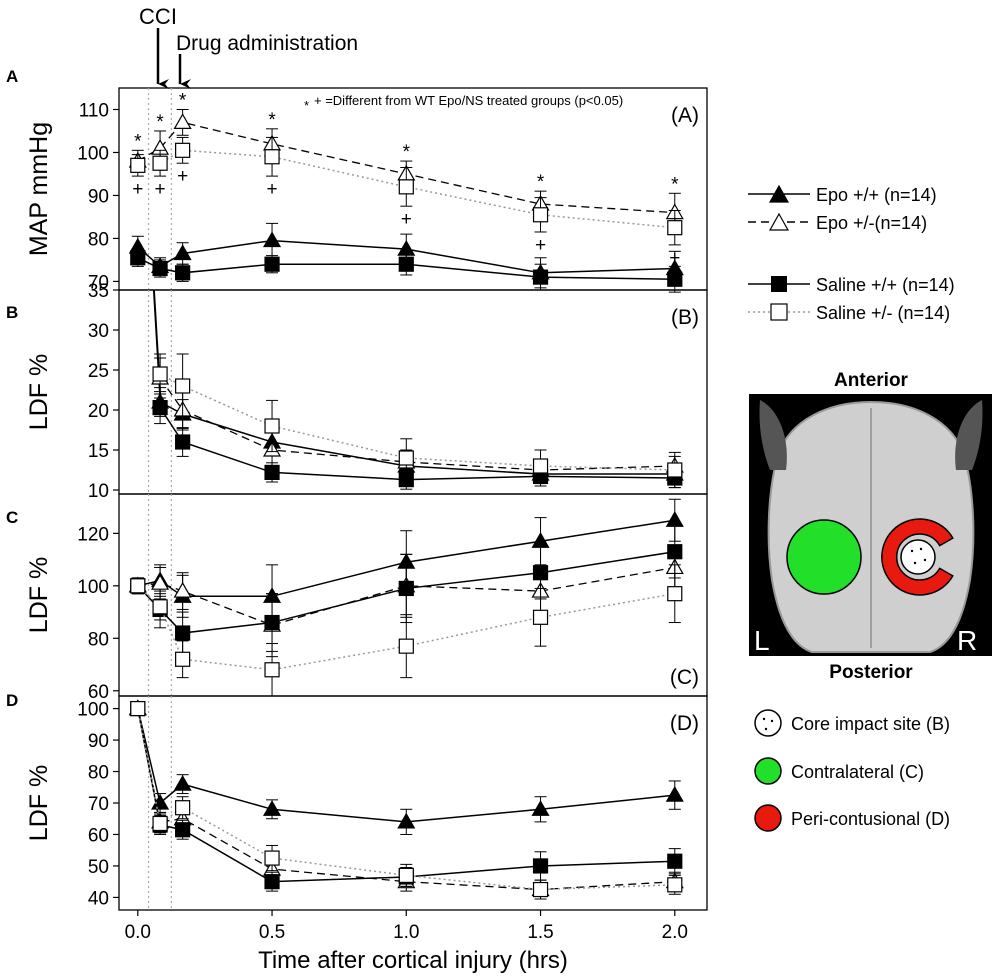 Image resolution: width=992 pixels, height=978 pixels. Describe the element at coordinates (98, 291) in the screenshot. I see `panel-b-ytick-label: 35` at that location.